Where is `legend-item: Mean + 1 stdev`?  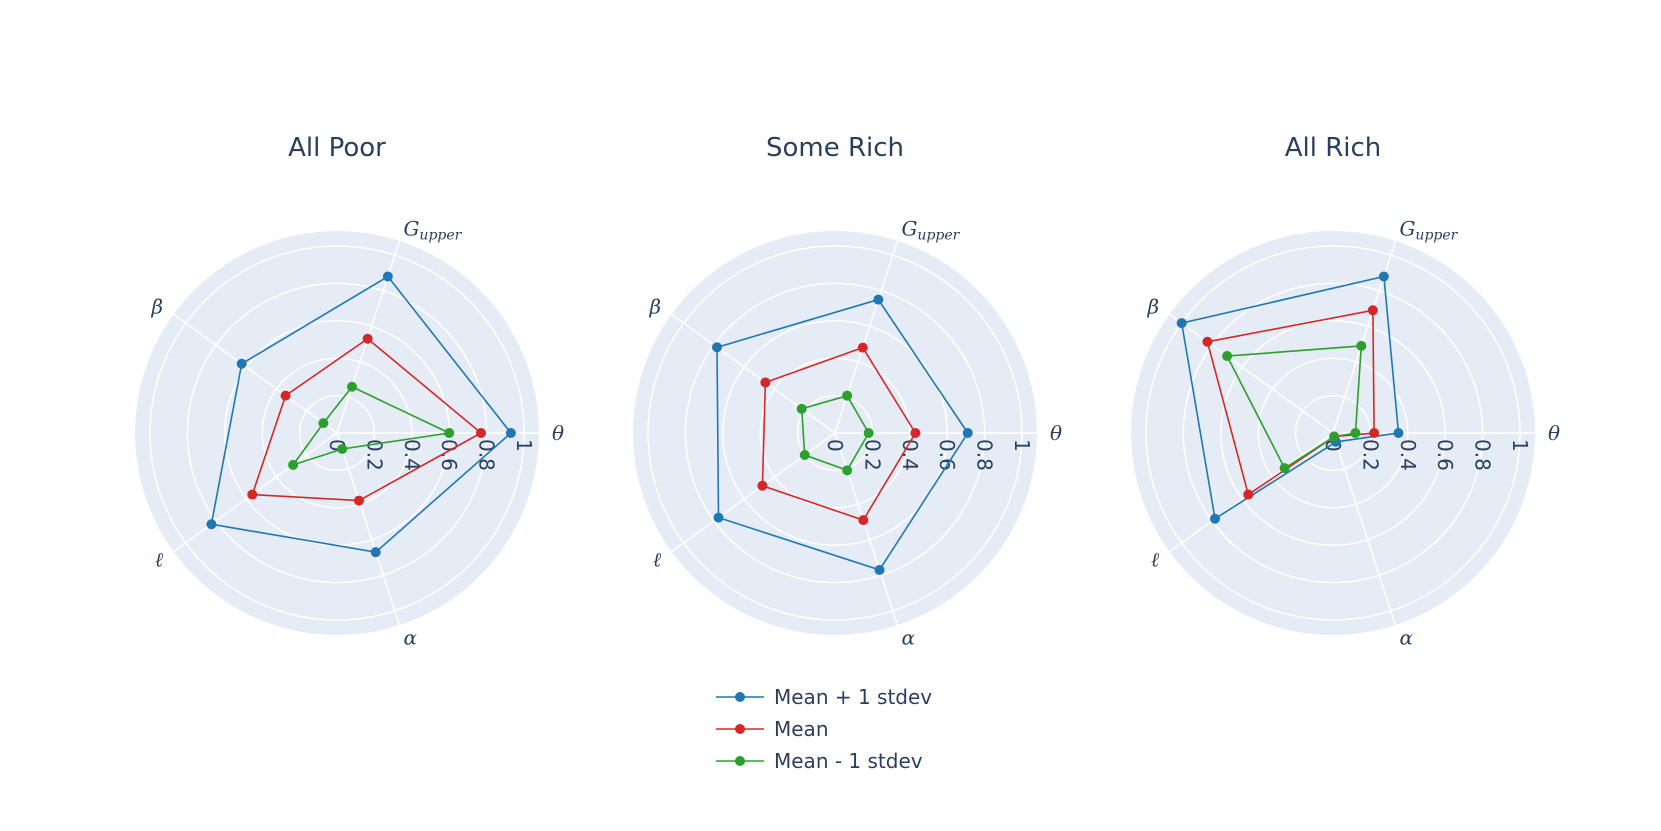 legend-item: Mean + 1 stdev is located at coordinates (824, 697).